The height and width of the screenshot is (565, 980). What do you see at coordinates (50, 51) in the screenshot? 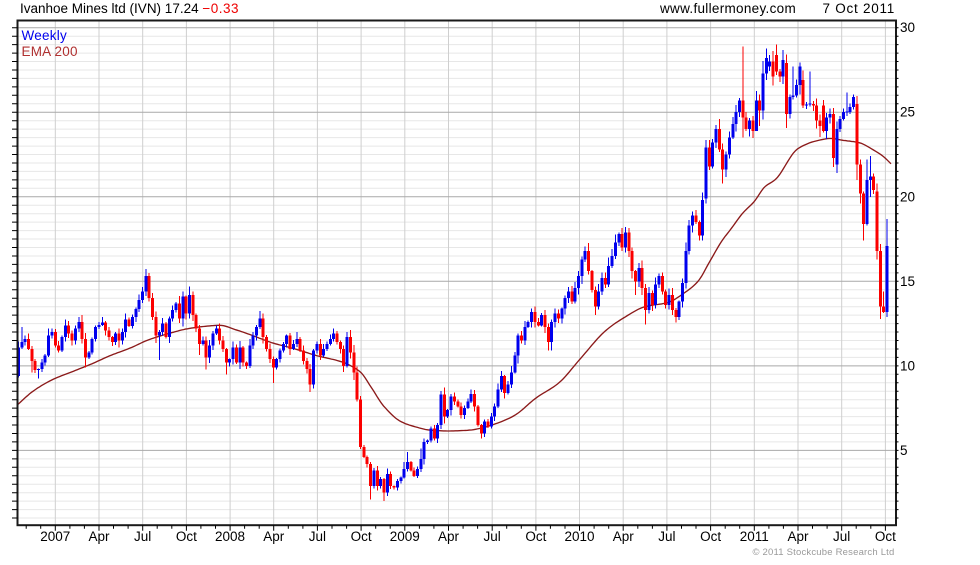
I see `svg-text: EMA 200` at bounding box center [50, 51].